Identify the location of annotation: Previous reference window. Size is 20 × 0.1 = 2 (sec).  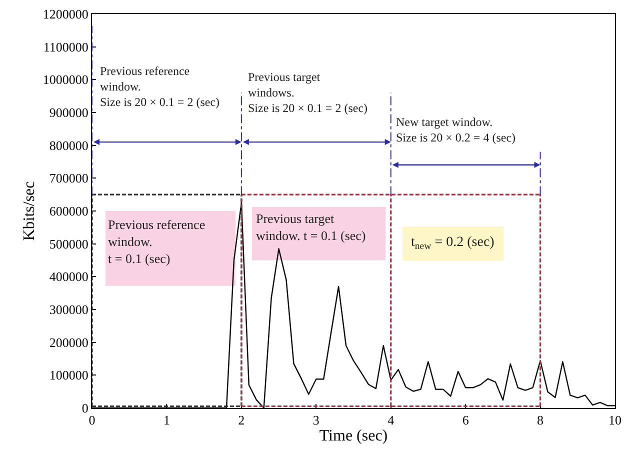
(160, 87).